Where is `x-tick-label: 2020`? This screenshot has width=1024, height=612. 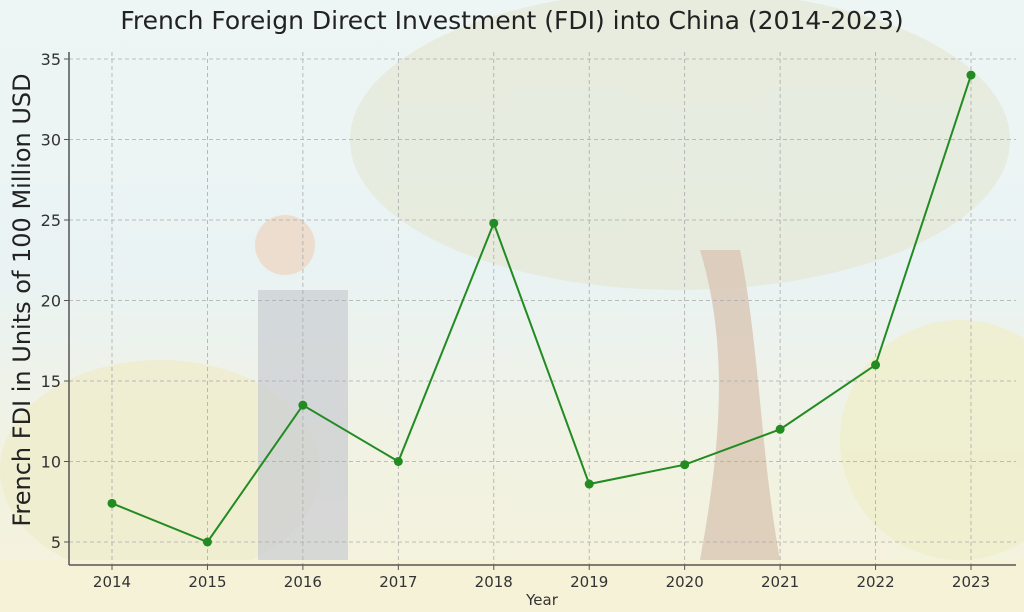
x-tick-label: 2020 is located at coordinates (685, 582).